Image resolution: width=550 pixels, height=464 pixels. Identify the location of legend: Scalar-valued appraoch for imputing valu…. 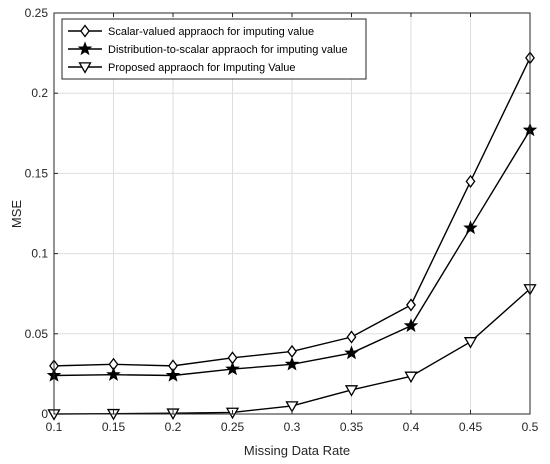
(214, 49).